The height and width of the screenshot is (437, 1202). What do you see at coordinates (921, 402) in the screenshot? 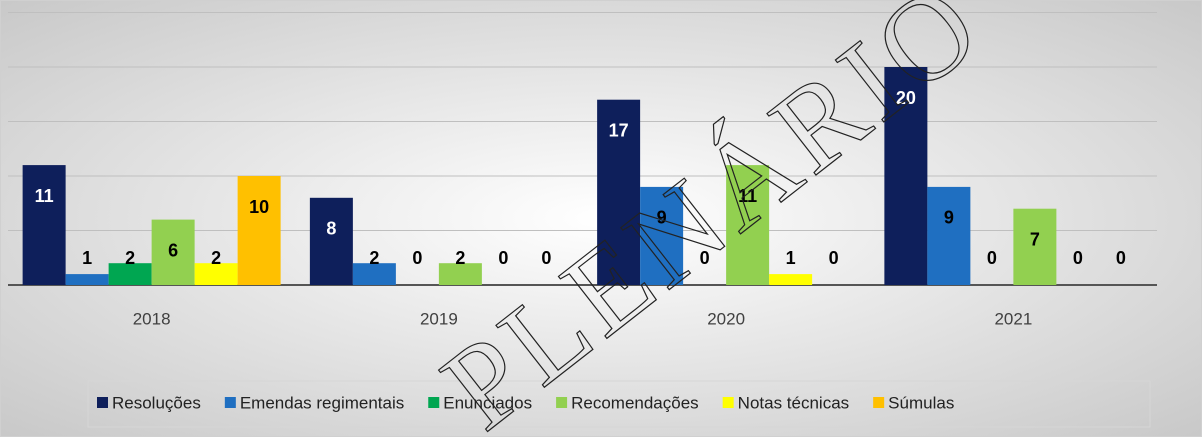
I see `legend-label: Súmulas` at bounding box center [921, 402].